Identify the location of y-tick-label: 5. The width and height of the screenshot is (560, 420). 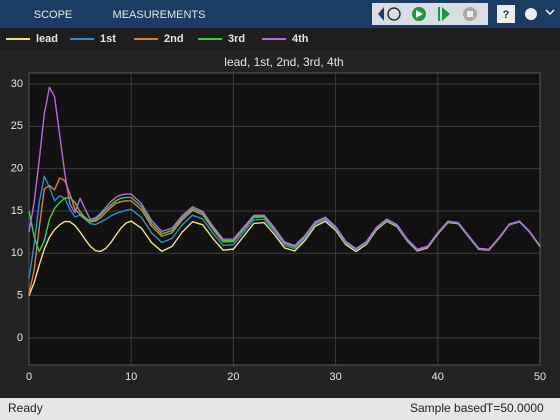
(20, 296).